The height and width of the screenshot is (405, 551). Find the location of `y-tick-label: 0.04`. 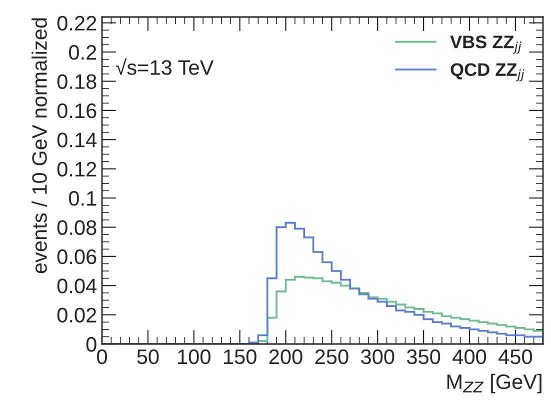

y-tick-label: 0.04 is located at coordinates (77, 286).